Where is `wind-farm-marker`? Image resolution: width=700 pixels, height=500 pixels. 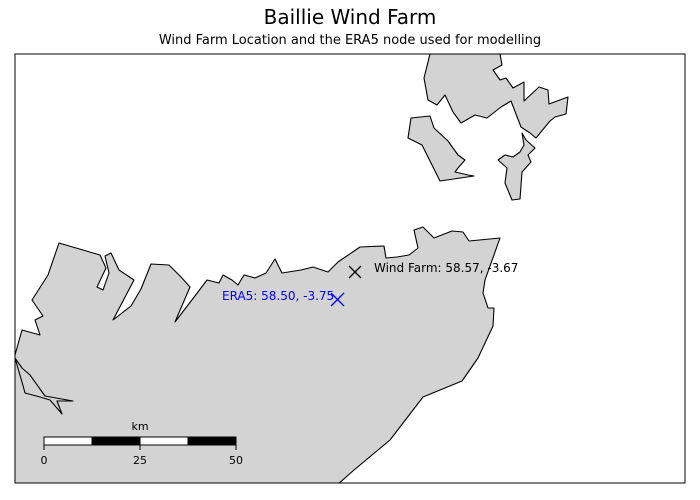 wind-farm-marker is located at coordinates (355, 272).